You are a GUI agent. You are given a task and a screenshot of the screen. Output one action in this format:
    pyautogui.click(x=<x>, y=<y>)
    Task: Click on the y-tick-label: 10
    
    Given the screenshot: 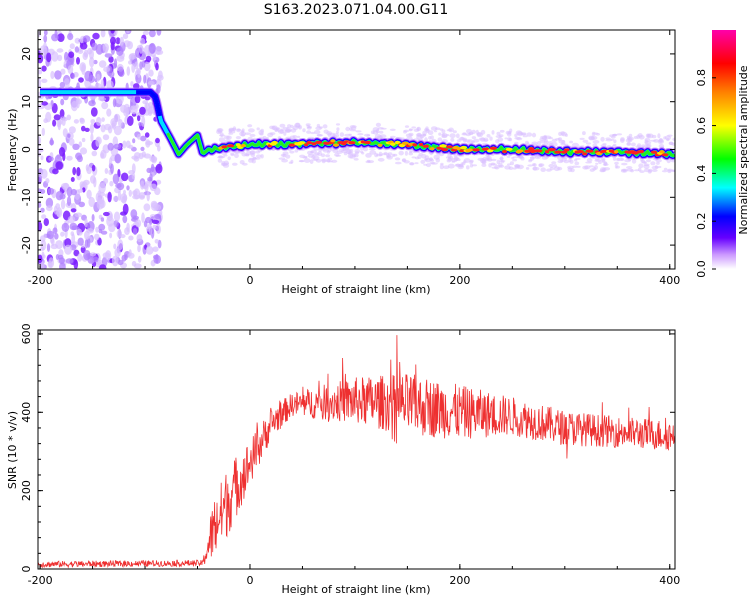 What is the action you would take?
    pyautogui.click(x=26, y=102)
    